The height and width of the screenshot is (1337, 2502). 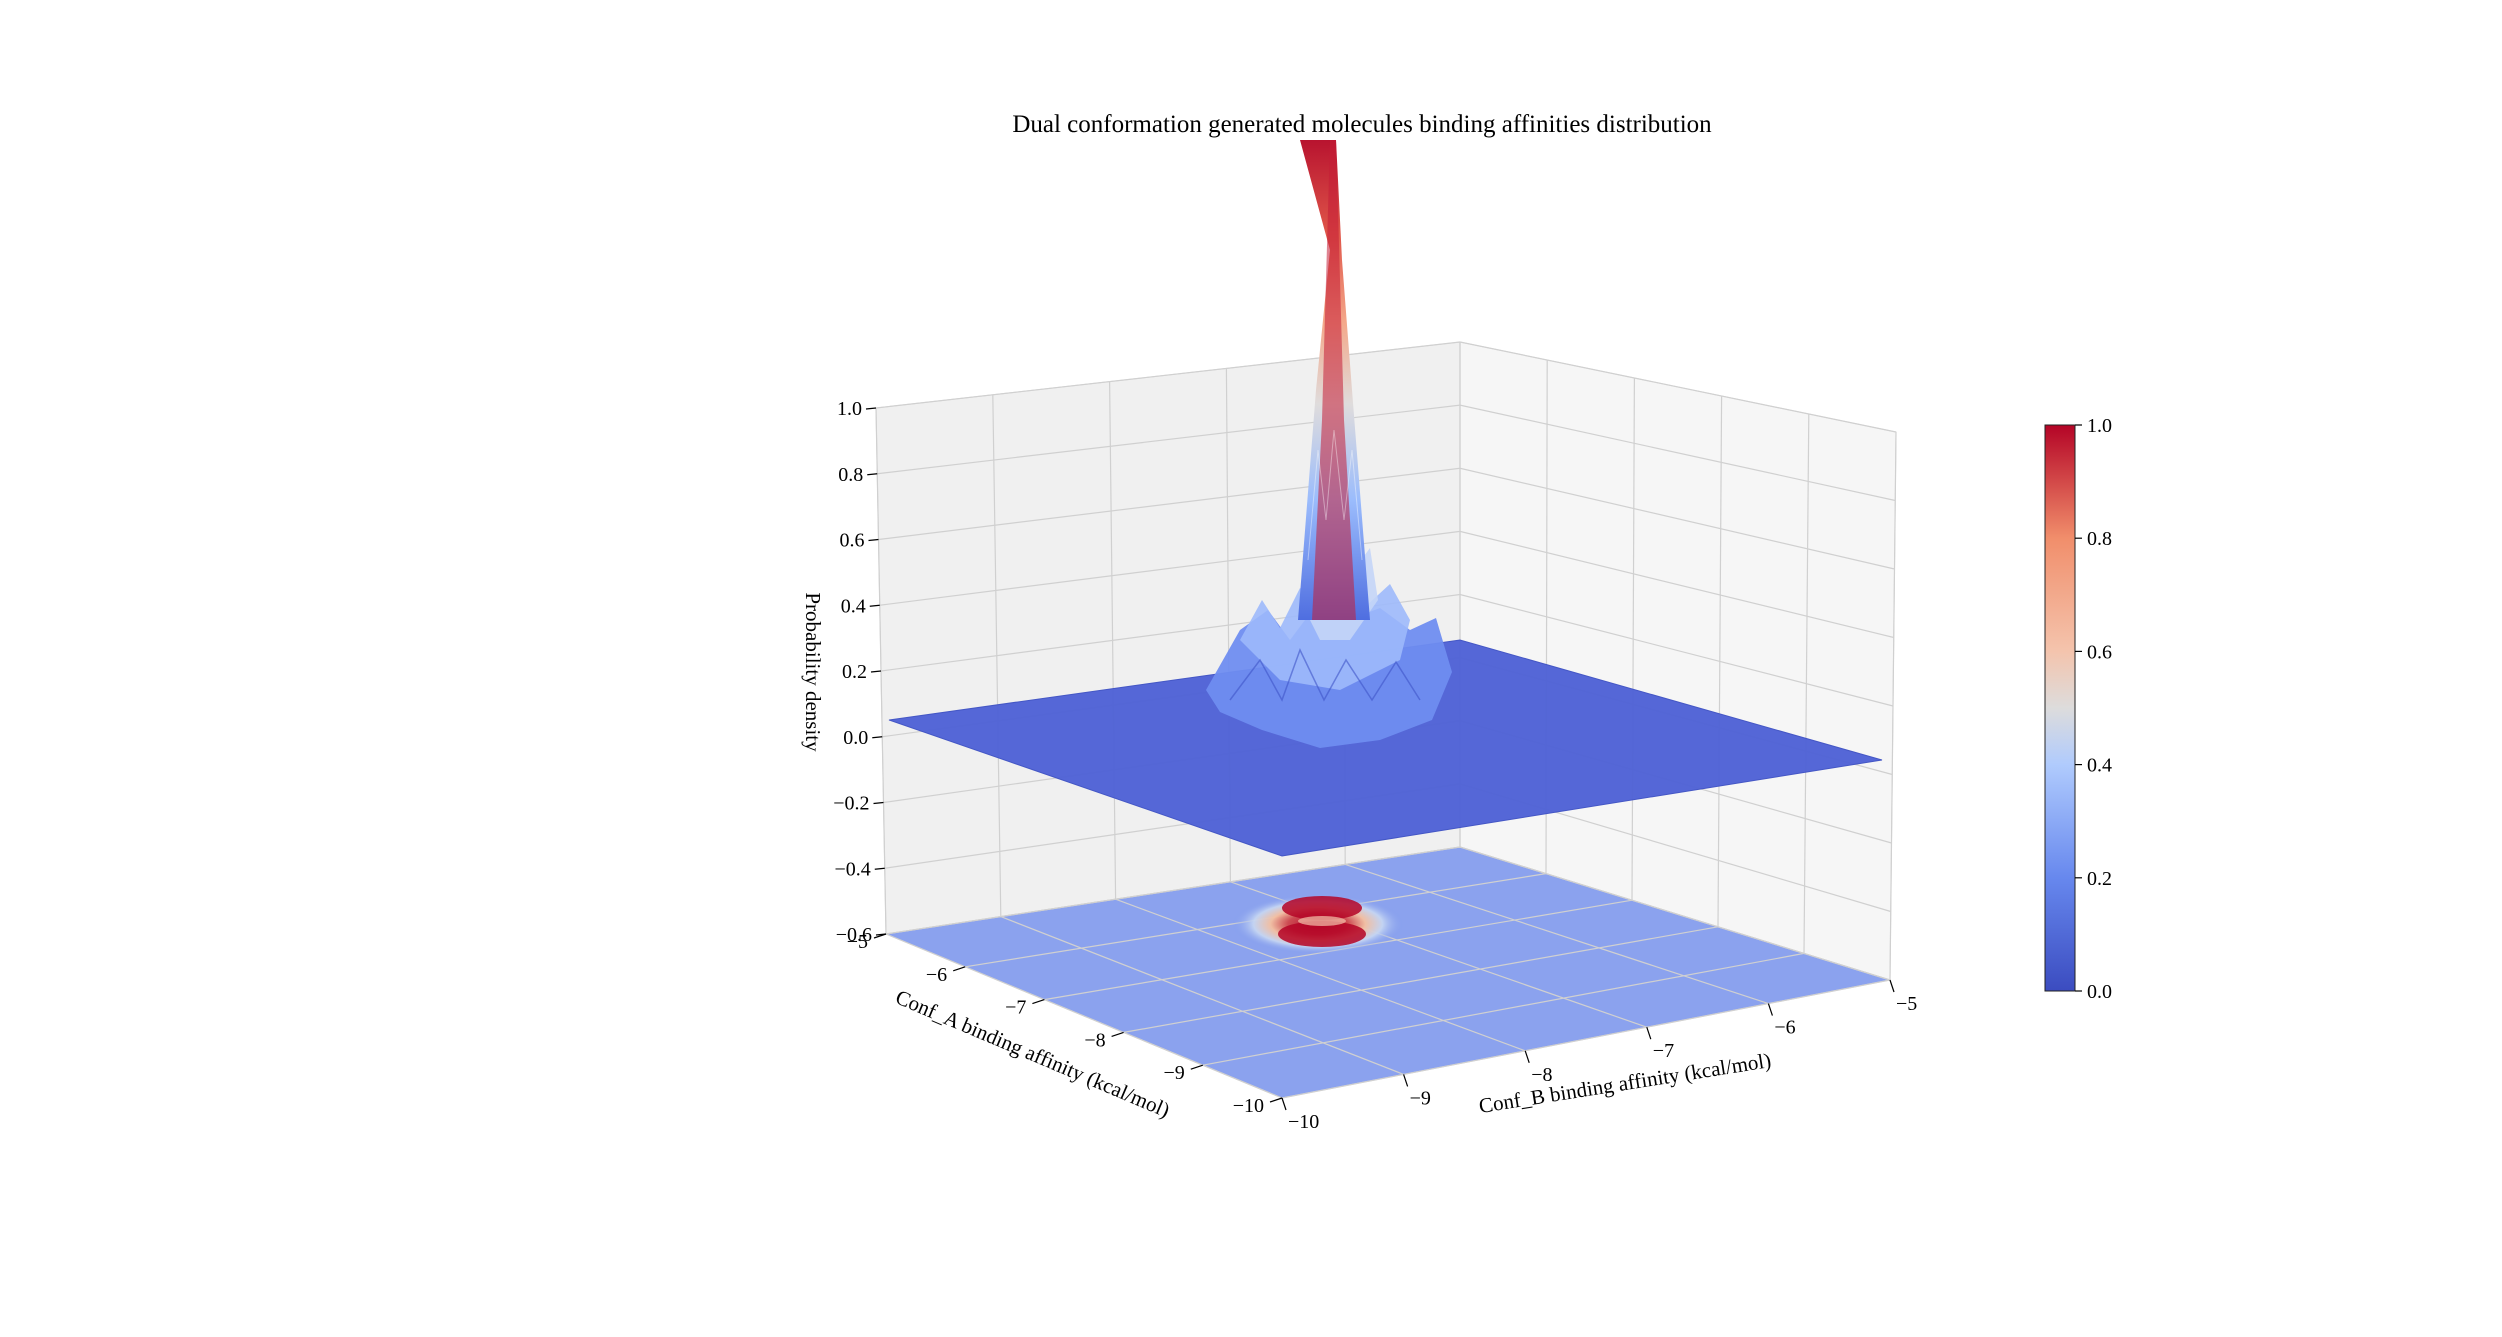 What do you see at coordinates (1420, 1098) in the screenshot?
I see `conf-b-tick-label: −9` at bounding box center [1420, 1098].